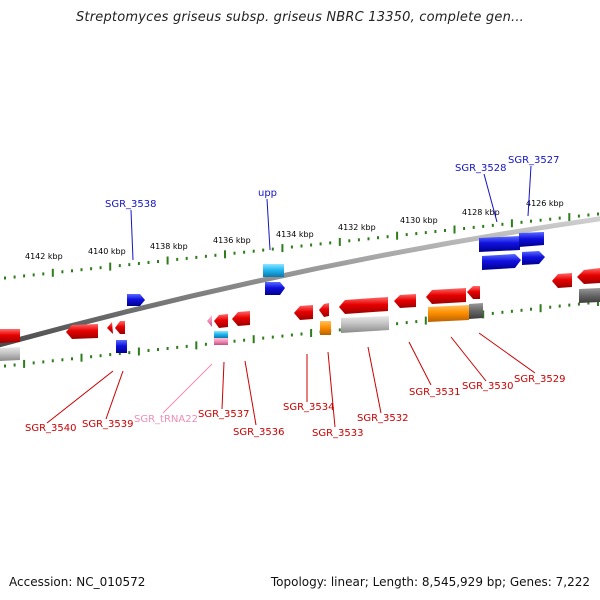 The width and height of the screenshot is (600, 600). What do you see at coordinates (241, 318) in the screenshot?
I see `gene-sgr-3536-arrow` at bounding box center [241, 318].